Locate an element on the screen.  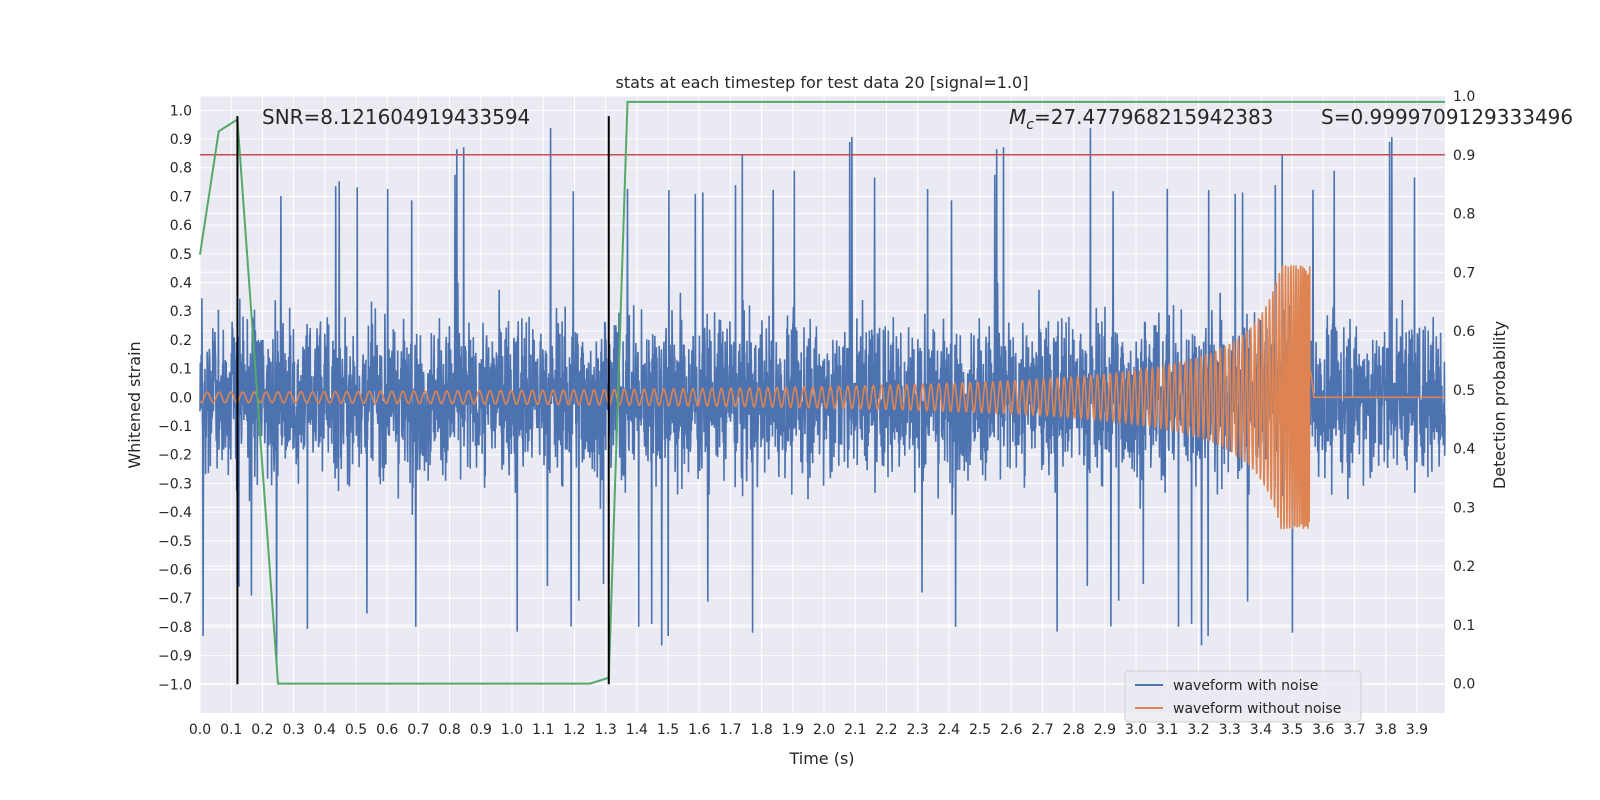
x-tick-label: 2.6 is located at coordinates (1011, 730).